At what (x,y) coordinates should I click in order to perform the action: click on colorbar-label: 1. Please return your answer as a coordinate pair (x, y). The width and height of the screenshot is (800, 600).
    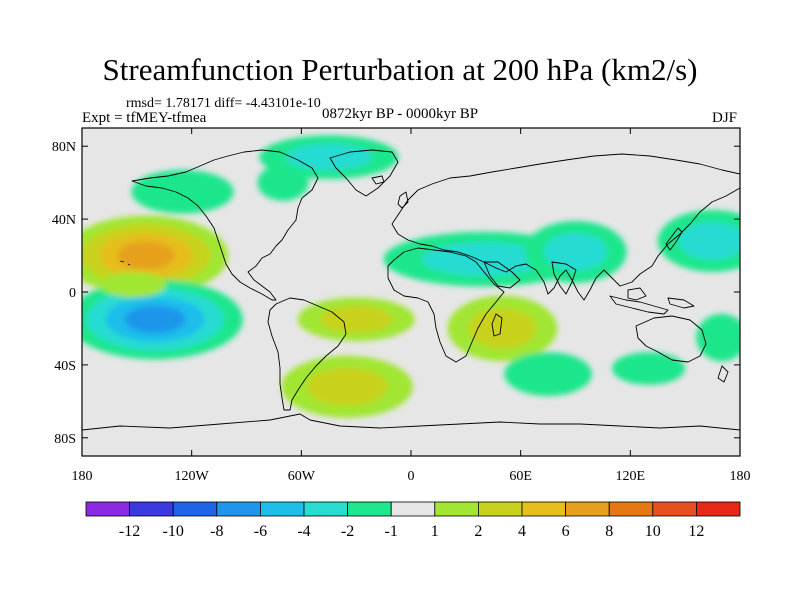
    Looking at the image, I should click on (435, 531).